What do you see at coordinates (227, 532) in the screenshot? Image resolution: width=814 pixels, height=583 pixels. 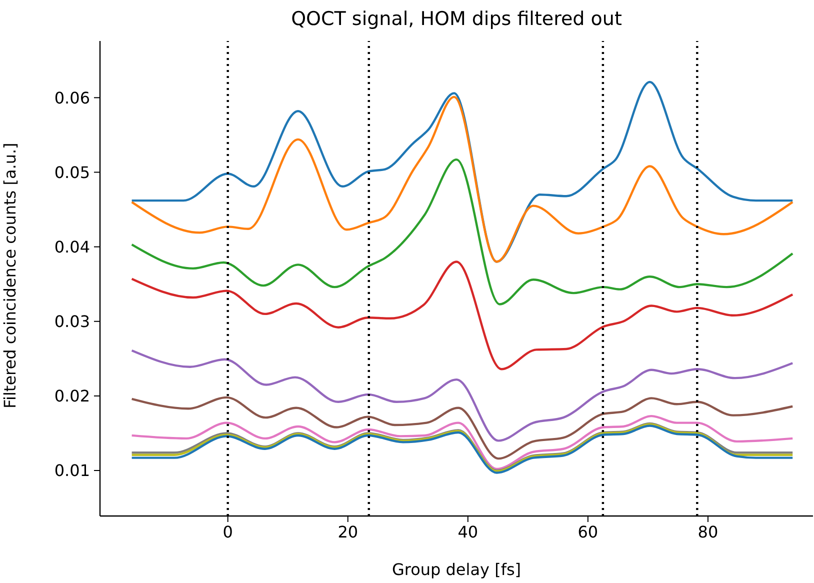 I see `x-tick-label: 0` at bounding box center [227, 532].